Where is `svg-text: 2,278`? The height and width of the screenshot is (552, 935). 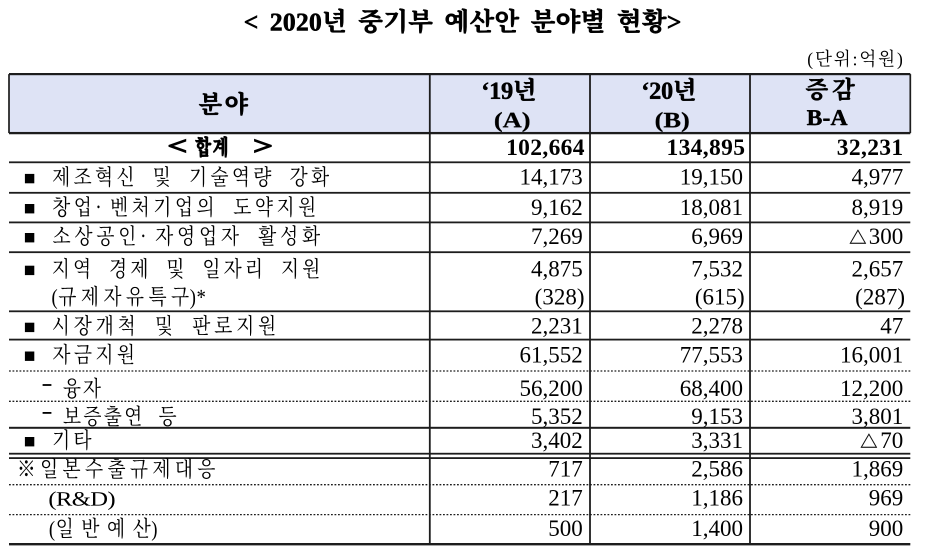 svg-text: 2,278 is located at coordinates (717, 326).